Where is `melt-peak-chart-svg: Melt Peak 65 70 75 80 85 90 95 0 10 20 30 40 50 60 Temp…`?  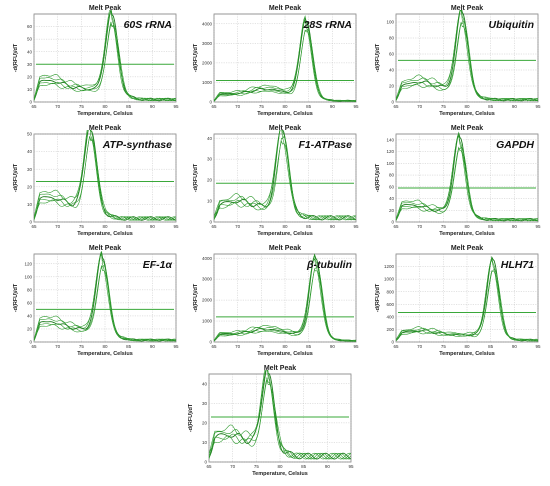 melt-peak-chart-svg: Melt Peak 65 70 75 80 85 90 95 0 10 20 30 40 50 60 Temp… is located at coordinates (96, 61).